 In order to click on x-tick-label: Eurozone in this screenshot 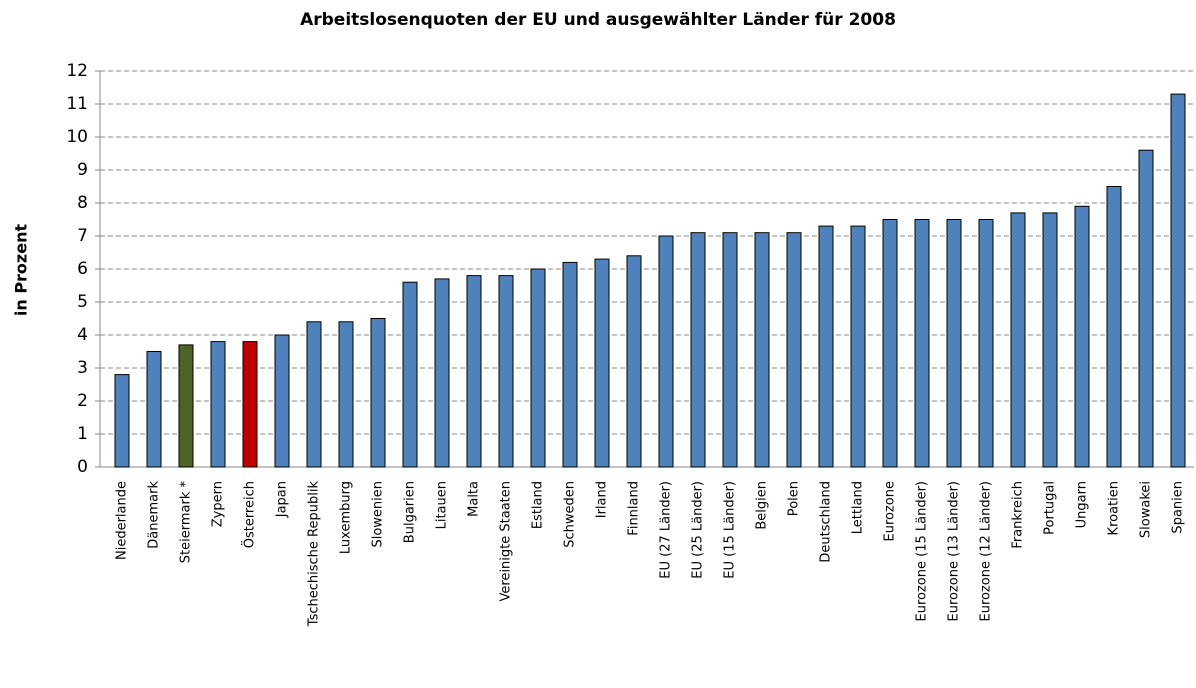, I will do `click(890, 511)`.